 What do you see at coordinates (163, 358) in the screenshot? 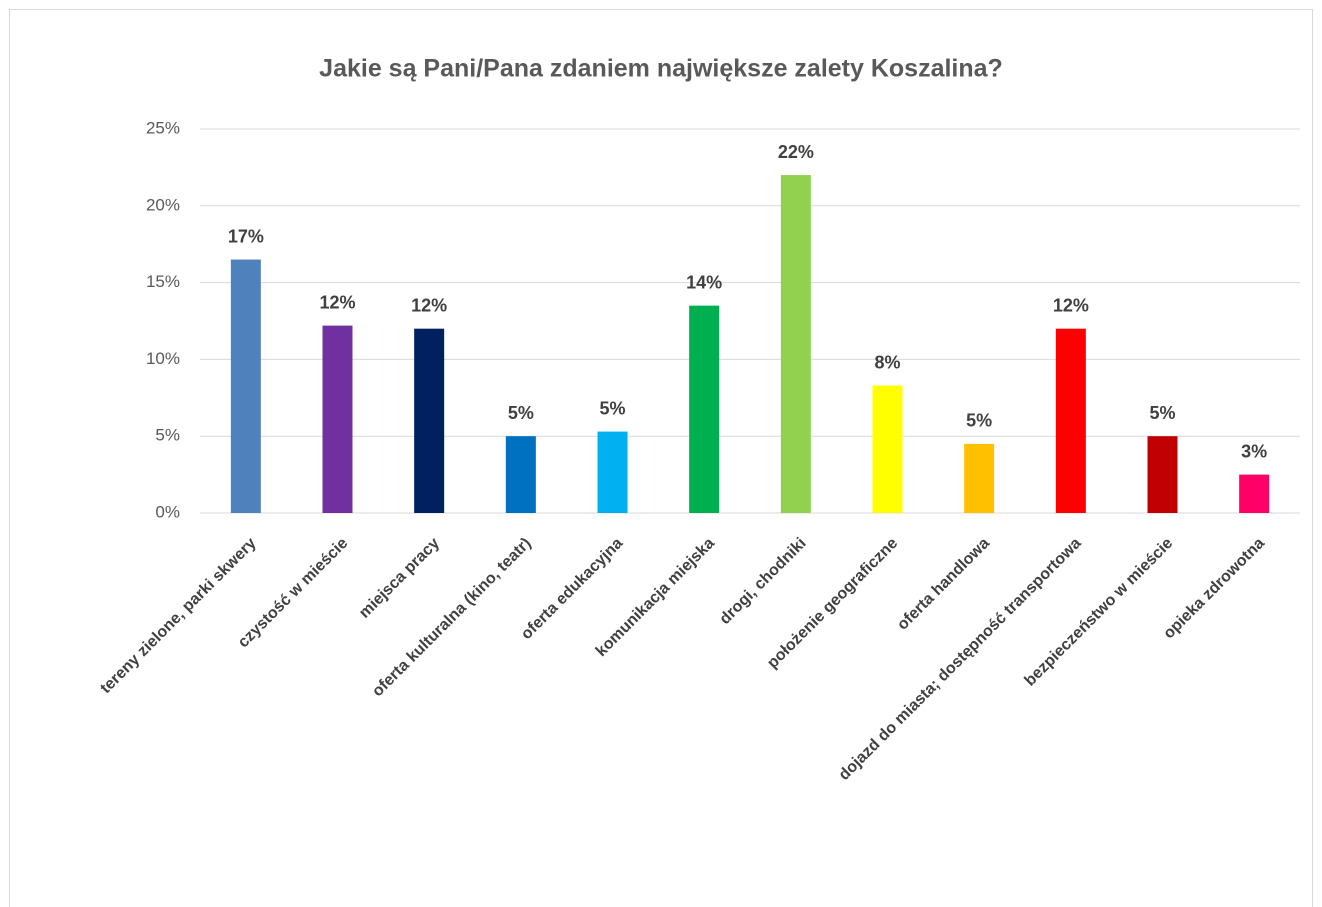
I see `y-tick-label: 10%` at bounding box center [163, 358].